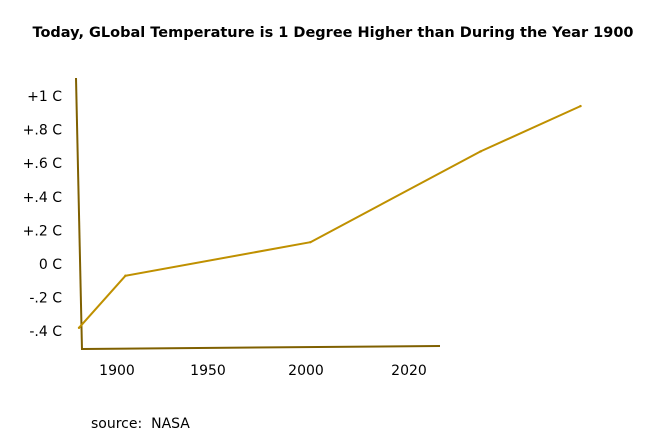  I want to click on y-tick-labels: +1 C +.8 C +.6 C +.4 C +.2 C 0 C -.2 C -.4 C, so click(43, 214).